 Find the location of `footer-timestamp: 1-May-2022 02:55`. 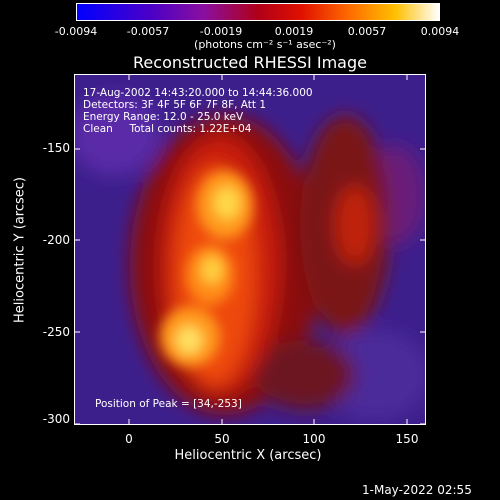

footer-timestamp: 1-May-2022 02:55 is located at coordinates (417, 490).